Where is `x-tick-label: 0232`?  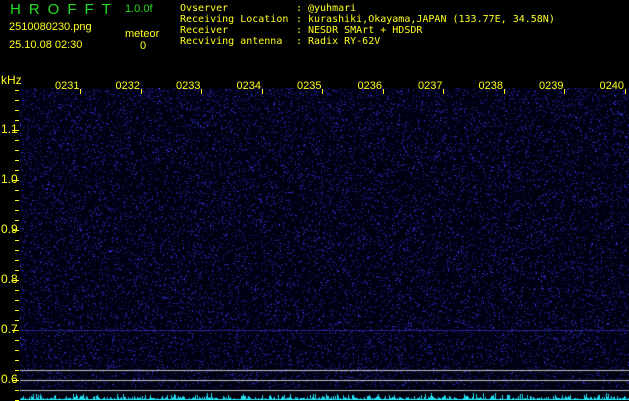 x-tick-label: 0232 is located at coordinates (127, 86).